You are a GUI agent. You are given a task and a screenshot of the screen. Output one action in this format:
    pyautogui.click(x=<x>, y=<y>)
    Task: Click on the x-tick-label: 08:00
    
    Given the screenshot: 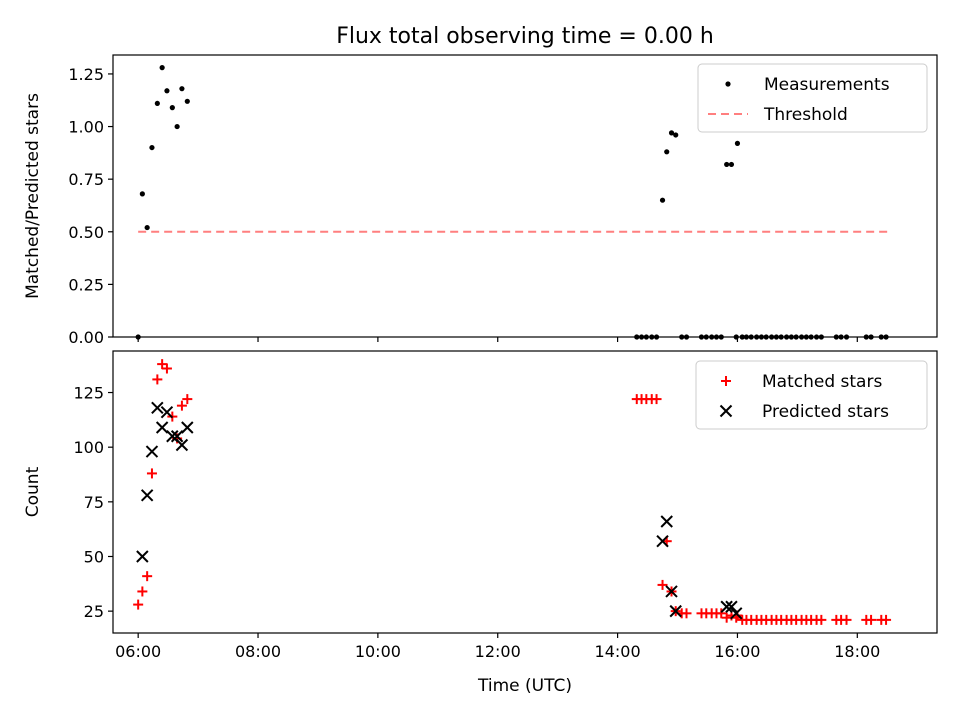 What is the action you would take?
    pyautogui.click(x=258, y=651)
    